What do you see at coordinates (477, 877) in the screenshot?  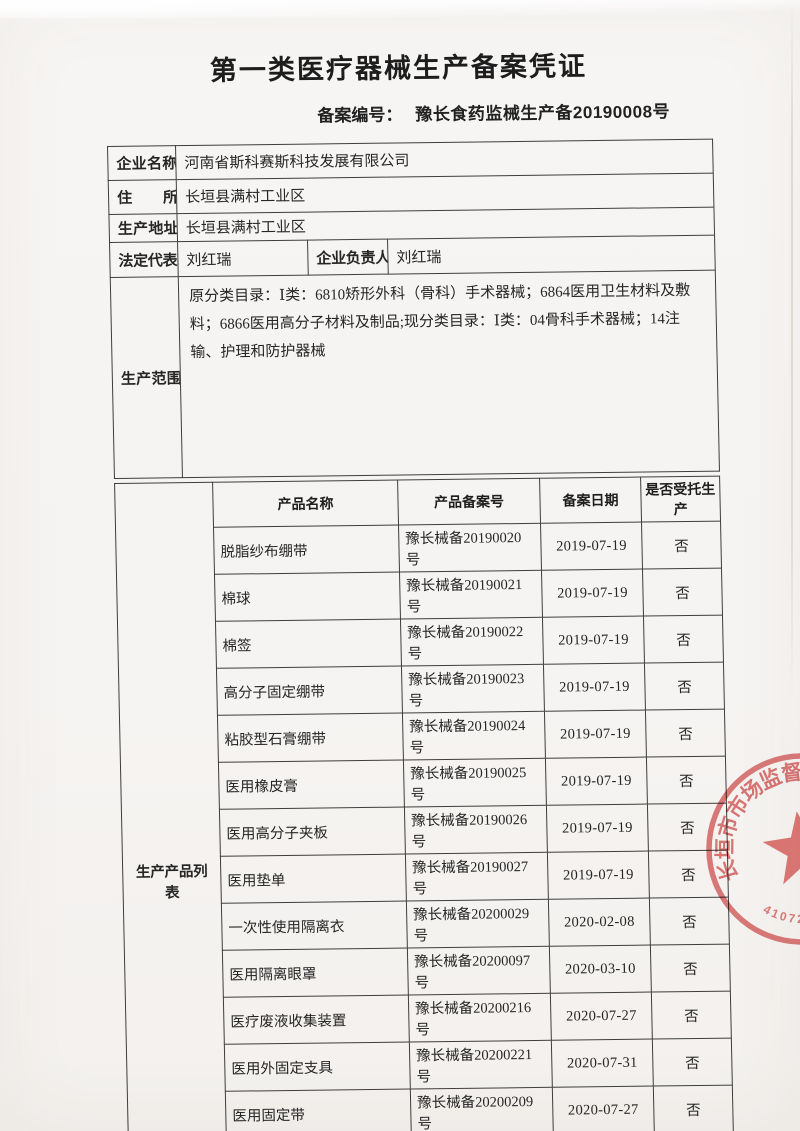 I see `product-record-no-cell: 豫长械备20190027号` at bounding box center [477, 877].